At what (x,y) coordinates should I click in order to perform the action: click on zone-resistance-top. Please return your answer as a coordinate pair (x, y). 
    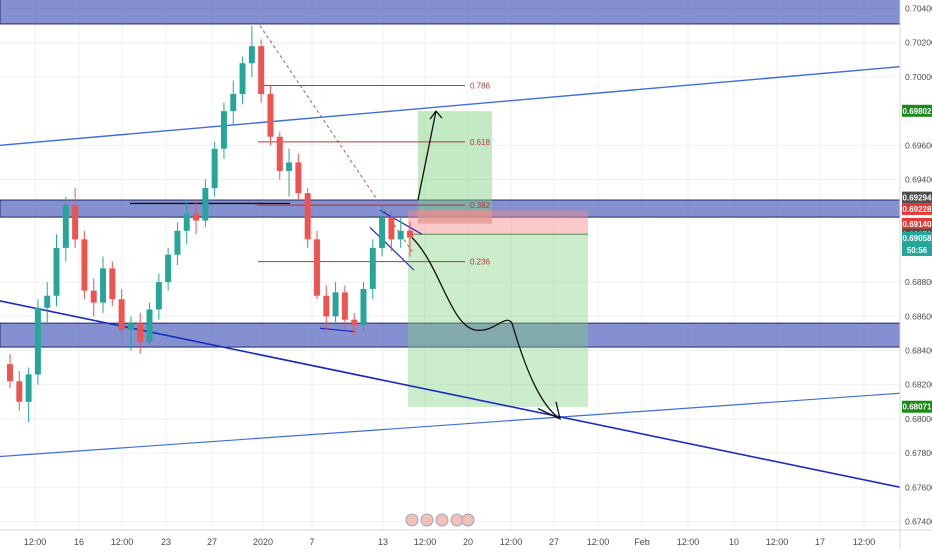
    Looking at the image, I should click on (450, 12).